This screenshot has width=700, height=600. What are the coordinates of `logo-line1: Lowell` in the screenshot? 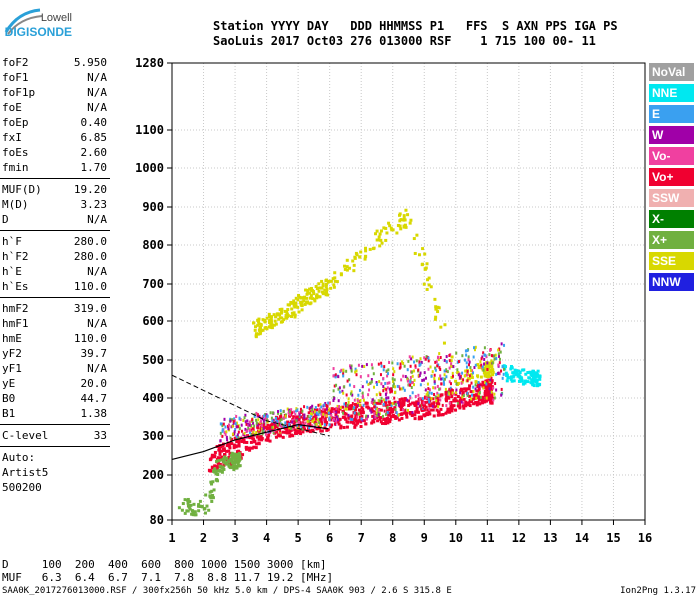 It's located at (56, 18).